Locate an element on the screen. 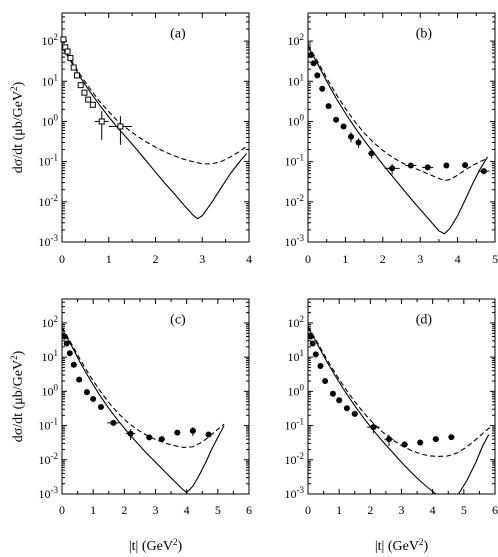 This screenshot has width=498, height=557. dashed-curve is located at coordinates (154, 105).